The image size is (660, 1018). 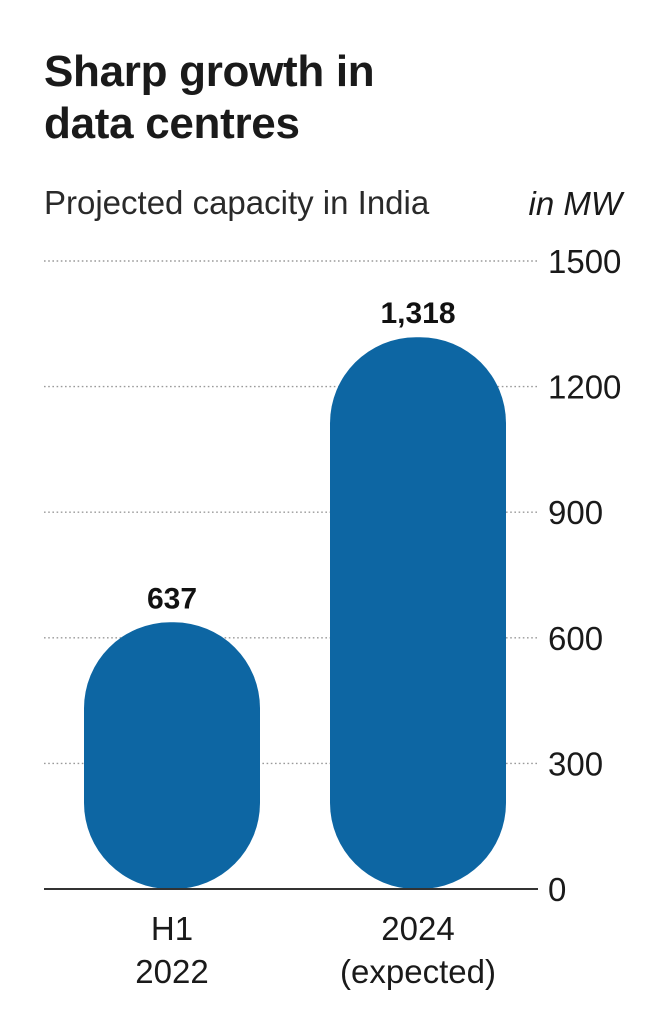 What do you see at coordinates (237, 202) in the screenshot?
I see `chart-subtitle: Projected capacity in India` at bounding box center [237, 202].